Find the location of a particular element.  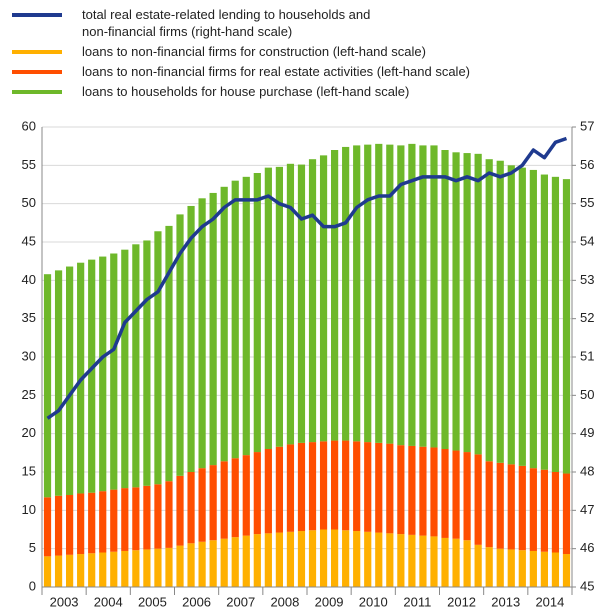

y2-tick-label: 53 is located at coordinates (587, 279).